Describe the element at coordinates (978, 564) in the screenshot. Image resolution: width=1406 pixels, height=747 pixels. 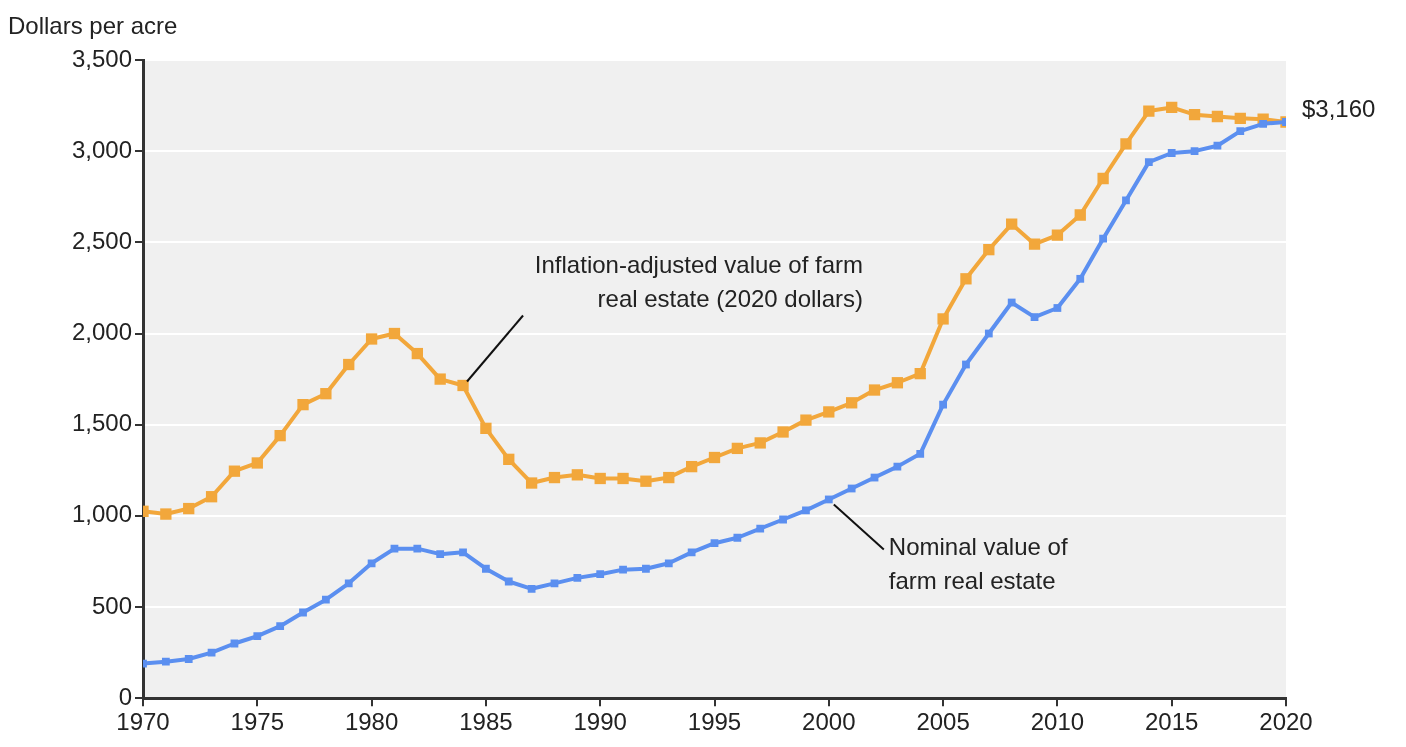
I see `annotation: Nominal value of farm real estate` at that location.